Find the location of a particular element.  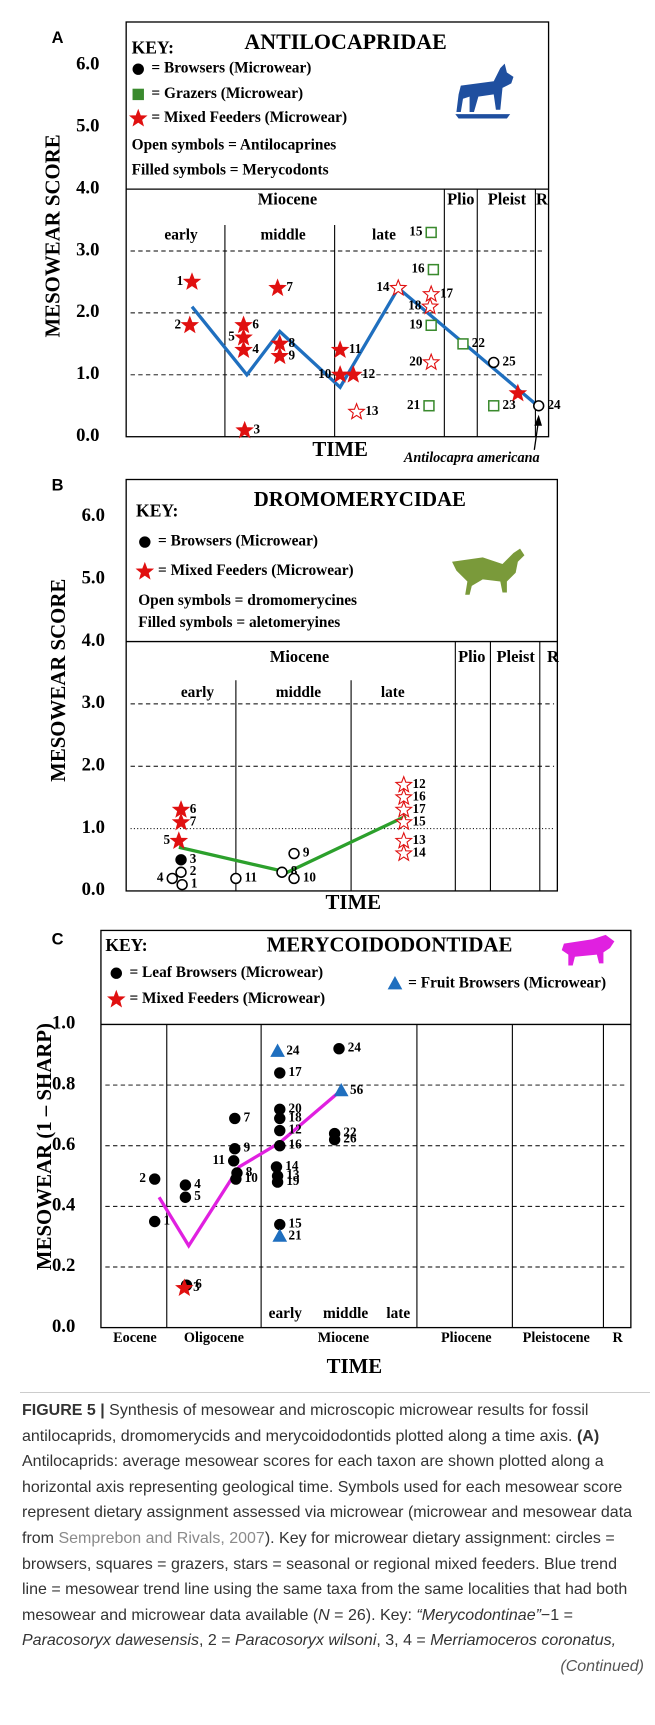

legend-label: = Fruit Browsers (Microwear) is located at coordinates (507, 983).